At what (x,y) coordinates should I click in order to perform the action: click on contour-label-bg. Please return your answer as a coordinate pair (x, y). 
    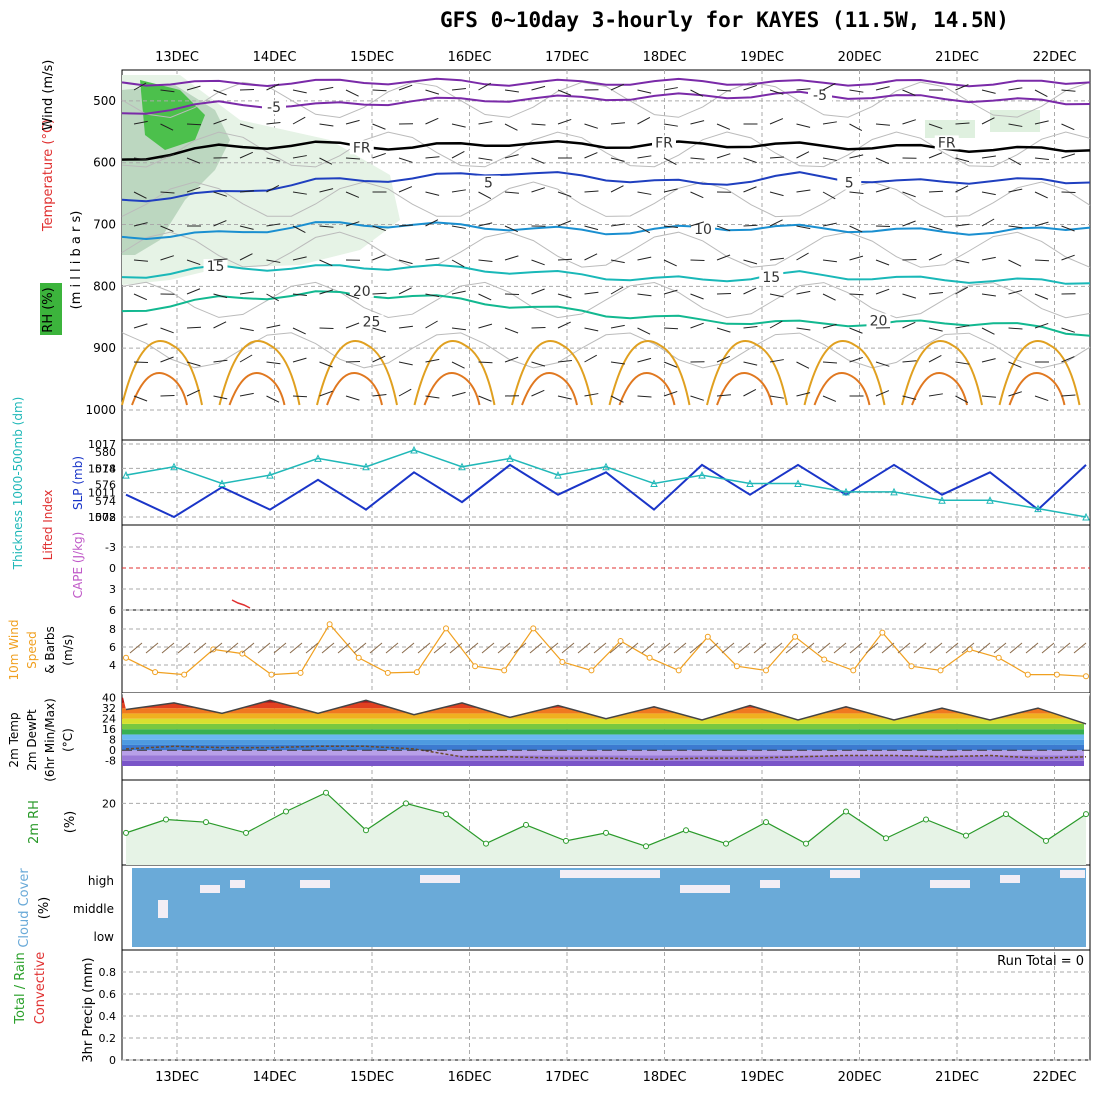
    Looking at the image, I should click on (703, 228).